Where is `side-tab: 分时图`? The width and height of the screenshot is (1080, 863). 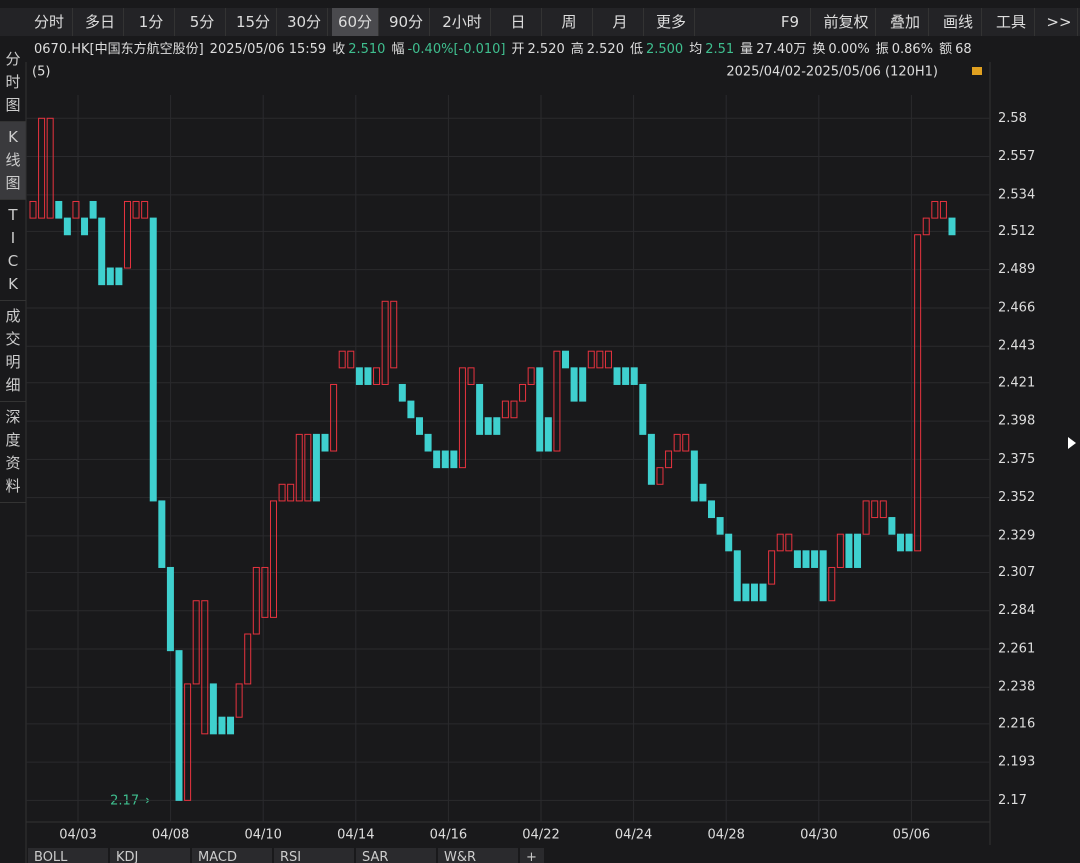
side-tab: 分时图 is located at coordinates (13, 83).